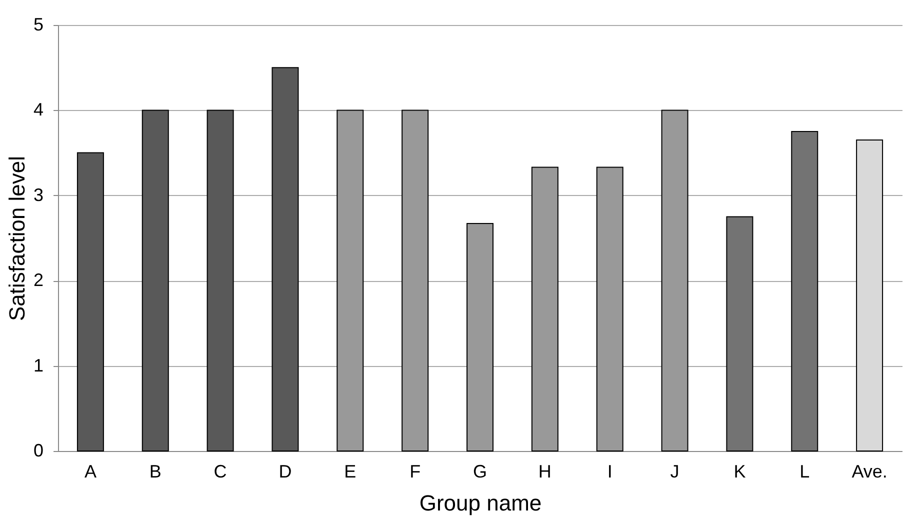 This screenshot has width=907, height=519. Describe the element at coordinates (805, 472) in the screenshot. I see `x-tick-label: L` at that location.